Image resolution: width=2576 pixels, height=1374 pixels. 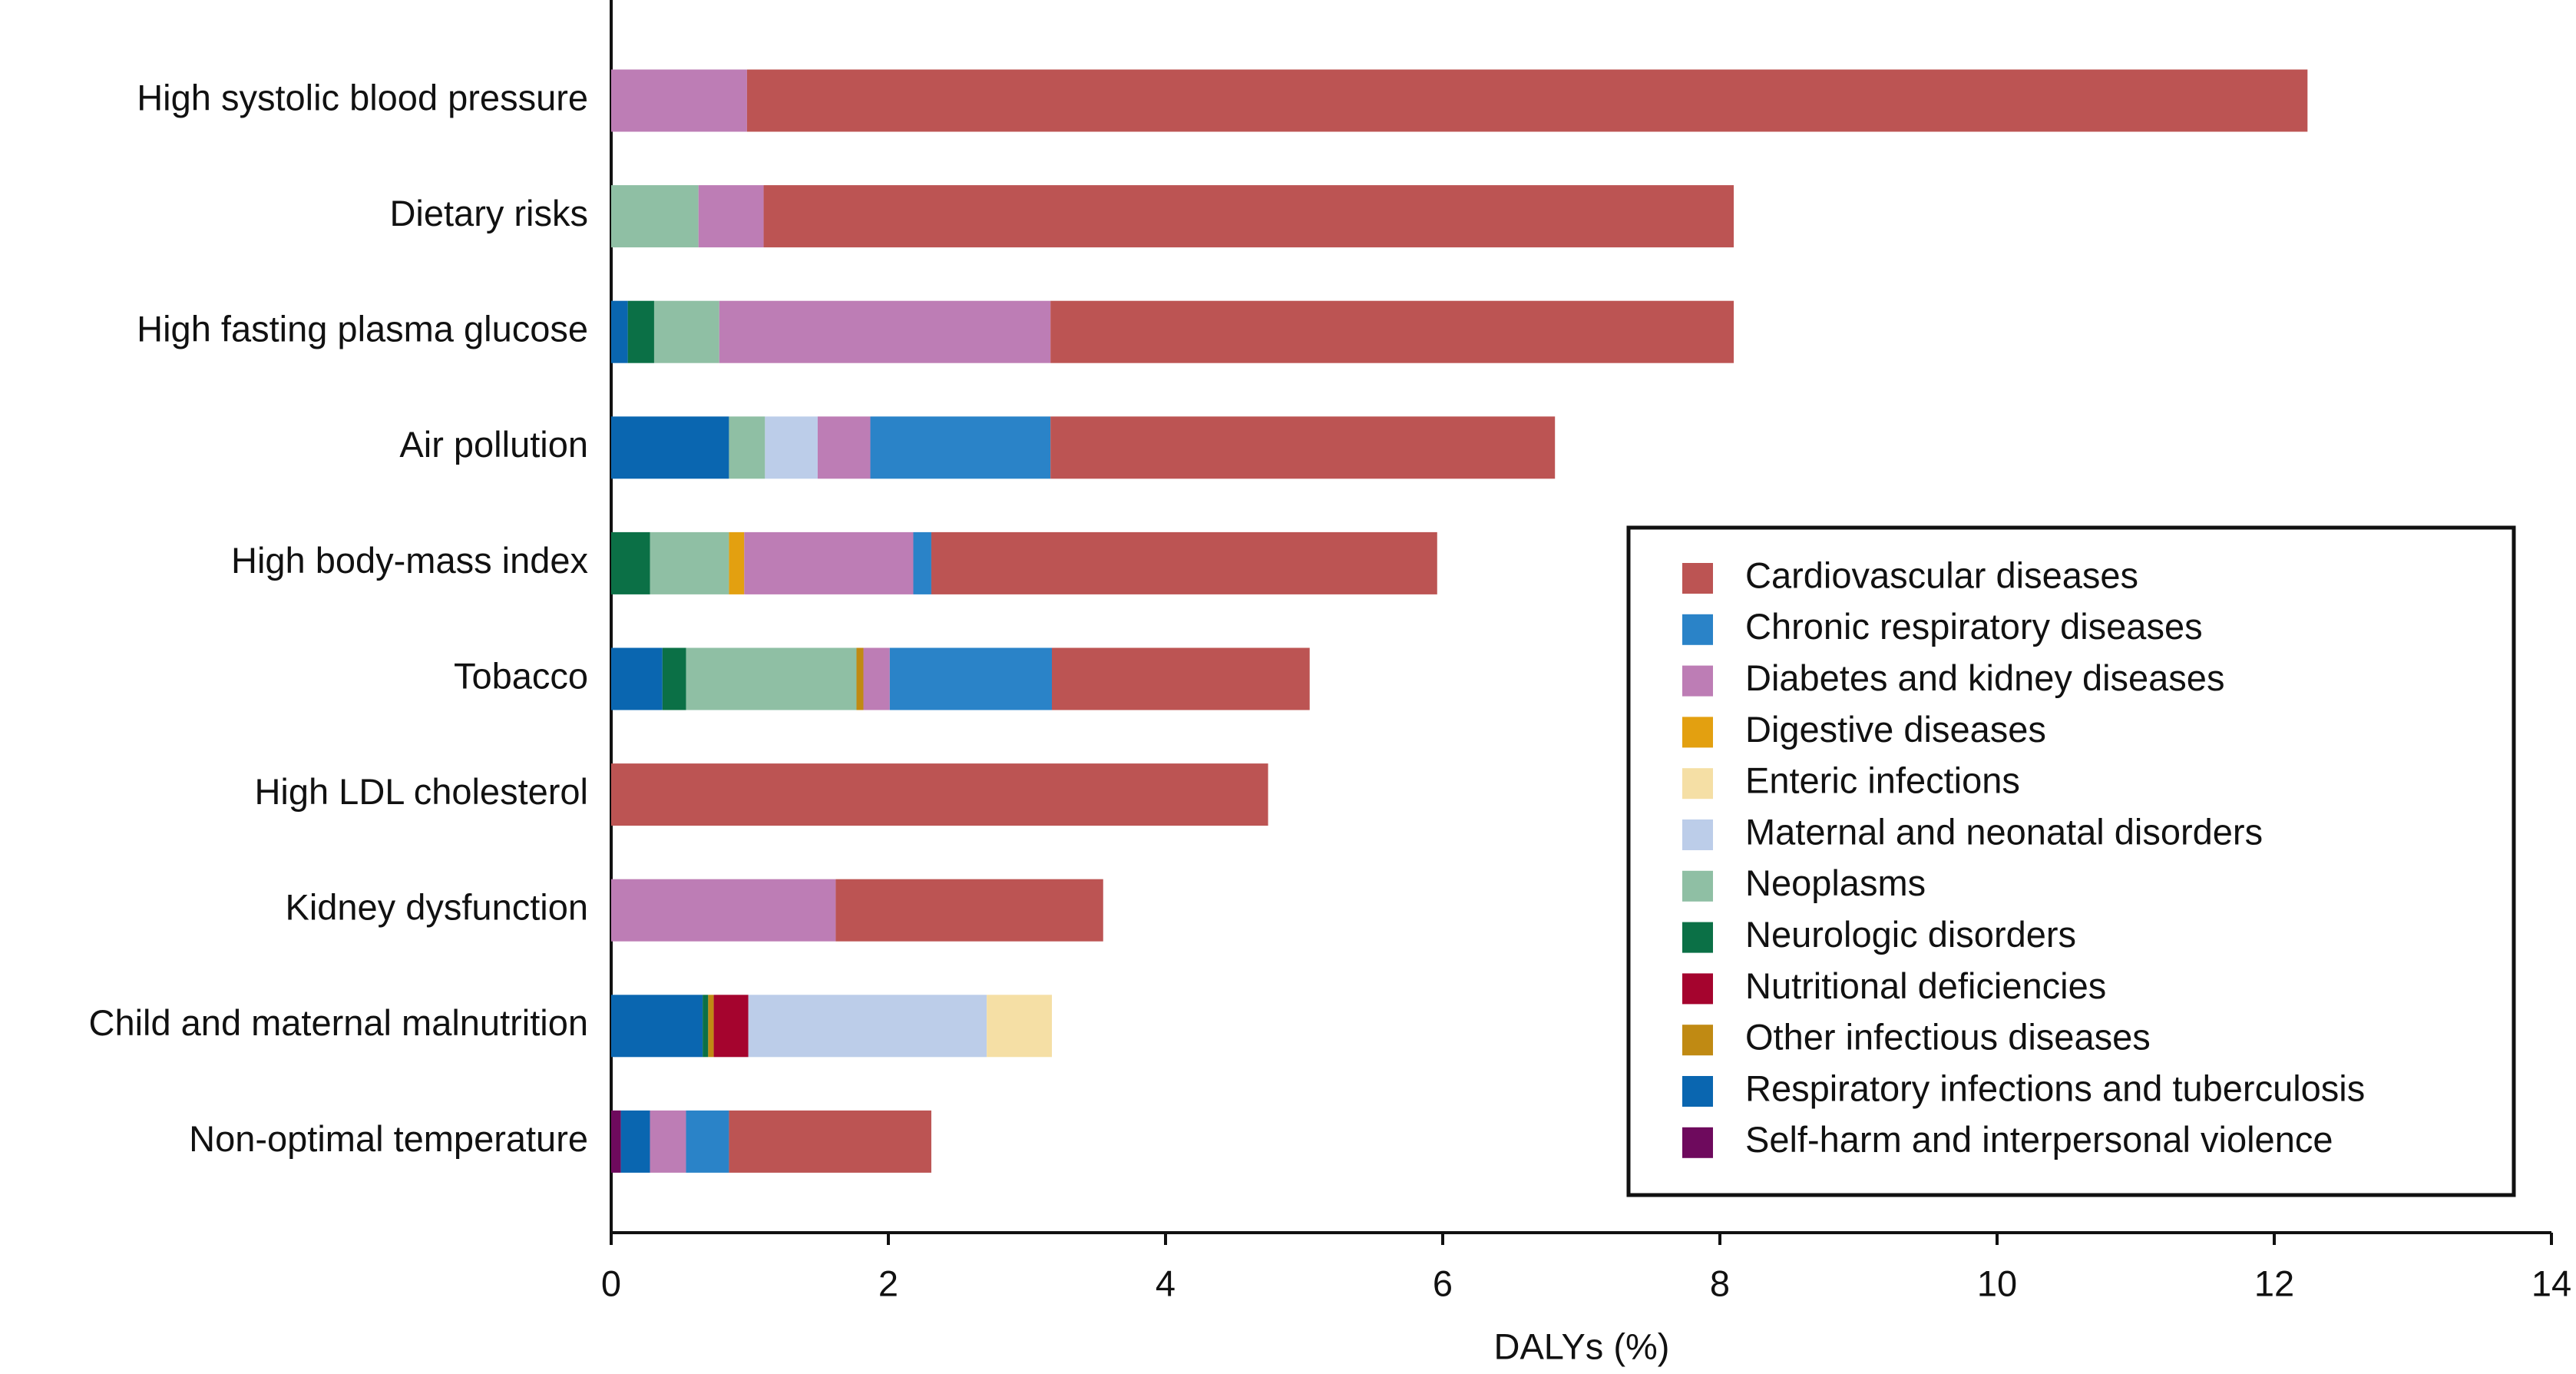 What do you see at coordinates (1948, 1037) in the screenshot?
I see `legend-label: Other infectious diseases` at bounding box center [1948, 1037].